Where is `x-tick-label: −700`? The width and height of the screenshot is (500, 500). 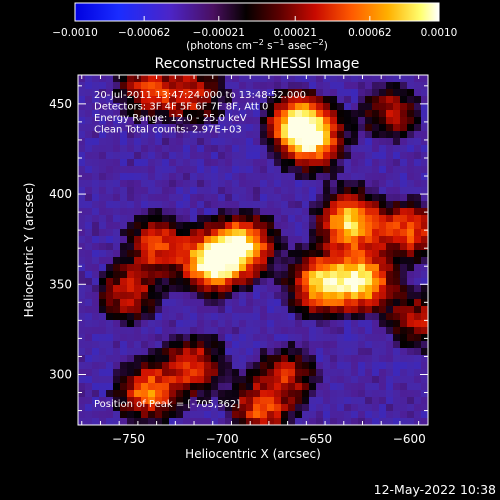
x-tick-label: −700 is located at coordinates (222, 439).